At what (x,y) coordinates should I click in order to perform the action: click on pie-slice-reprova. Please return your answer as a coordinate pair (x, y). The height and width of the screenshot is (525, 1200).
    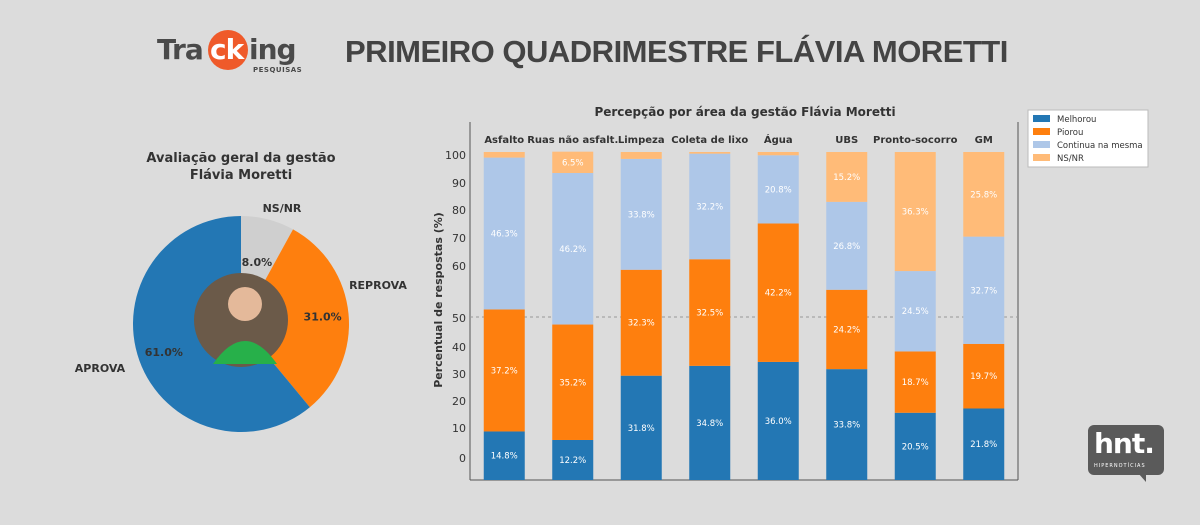
    Looking at the image, I should click on (295, 318).